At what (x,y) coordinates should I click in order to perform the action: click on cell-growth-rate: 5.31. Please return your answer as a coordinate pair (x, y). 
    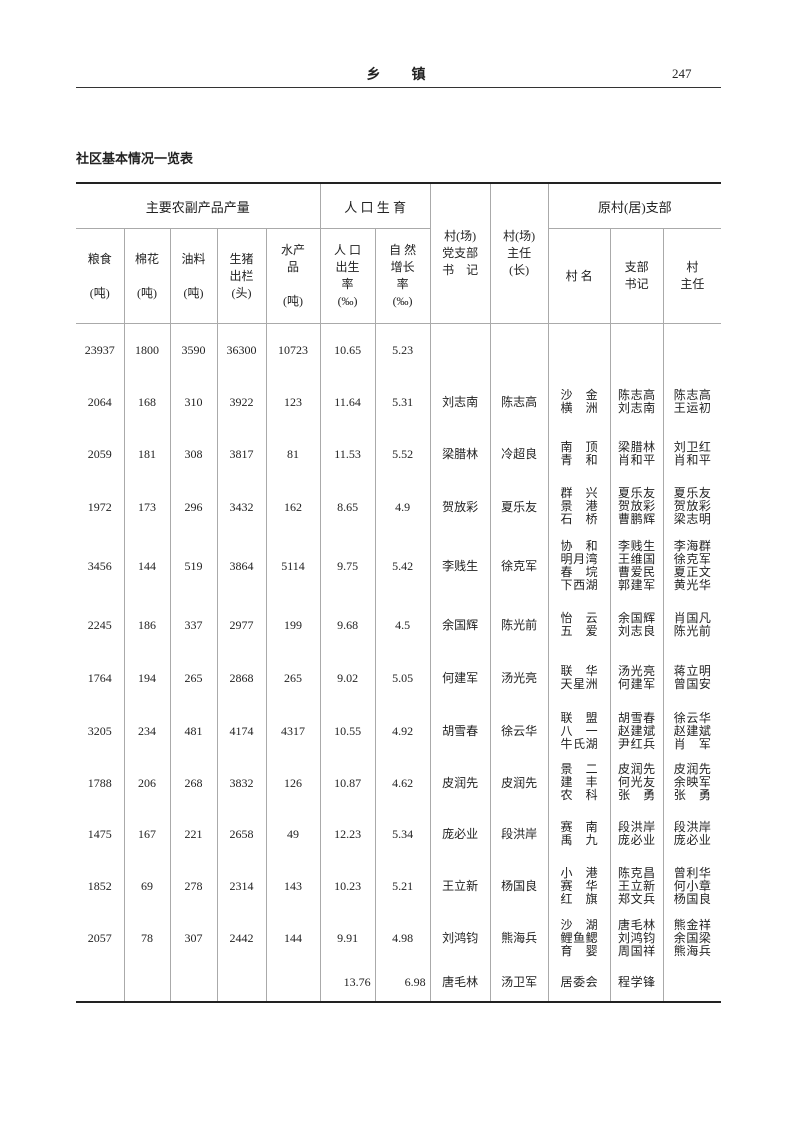
    Looking at the image, I should click on (402, 401).